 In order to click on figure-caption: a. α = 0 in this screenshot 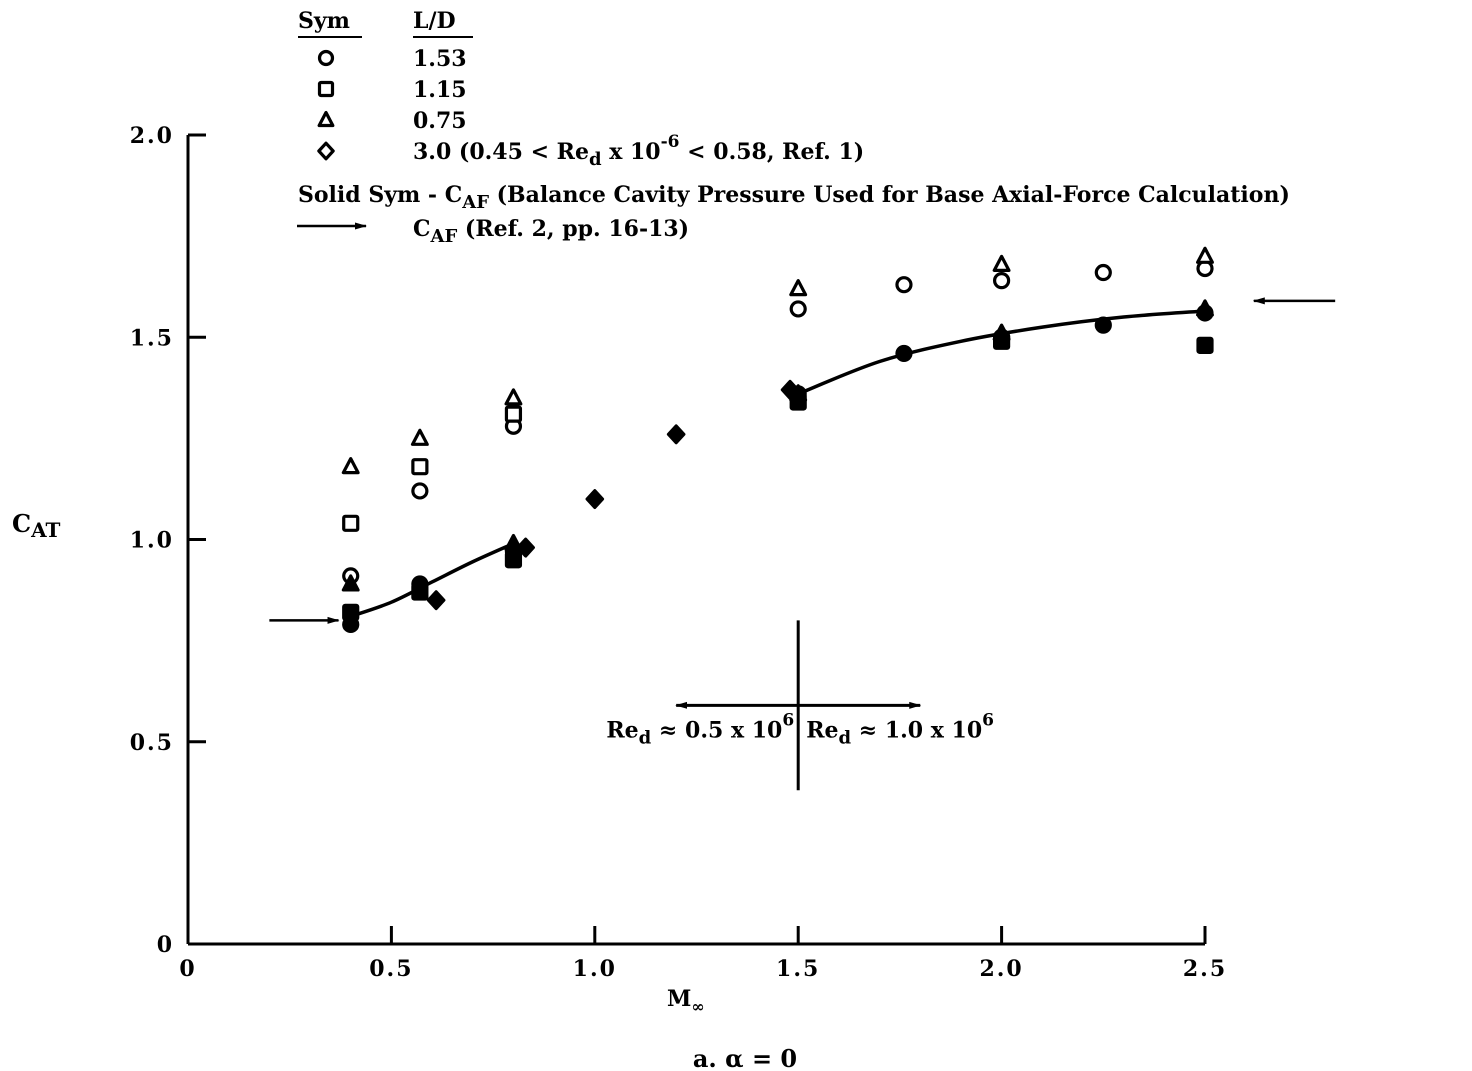, I will do `click(745, 1057)`.